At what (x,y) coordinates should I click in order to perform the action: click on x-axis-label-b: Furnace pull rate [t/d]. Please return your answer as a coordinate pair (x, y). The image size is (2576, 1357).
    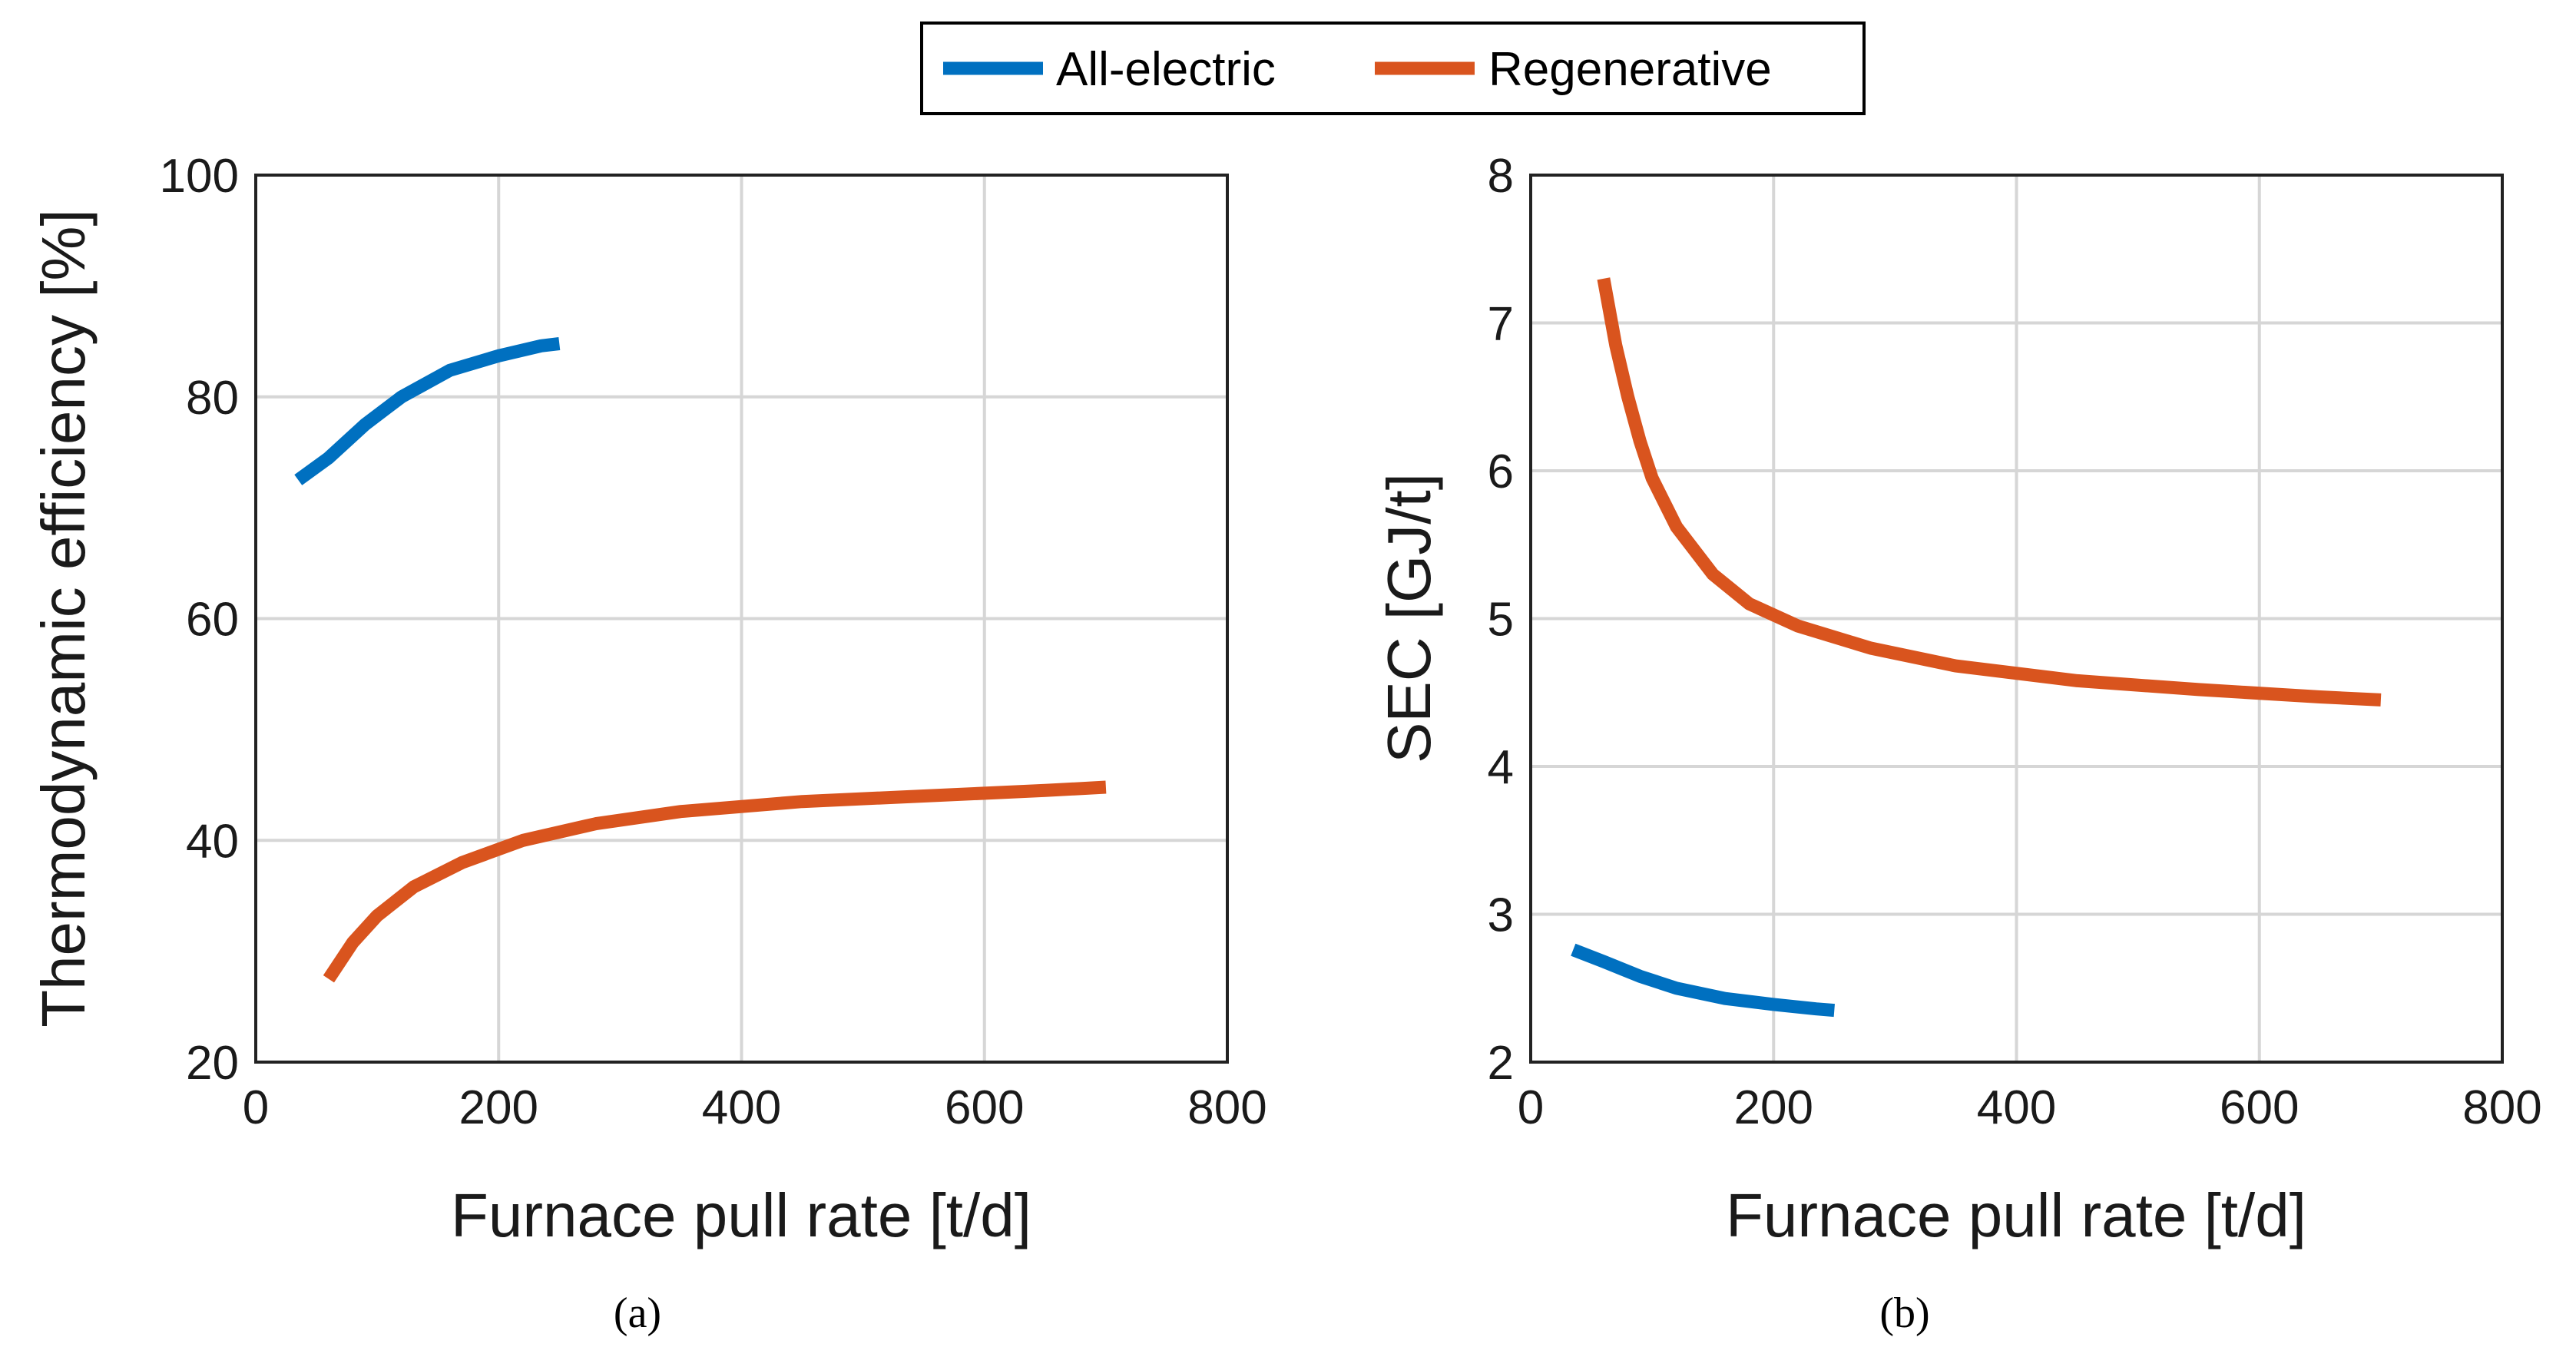
    Looking at the image, I should click on (2016, 1215).